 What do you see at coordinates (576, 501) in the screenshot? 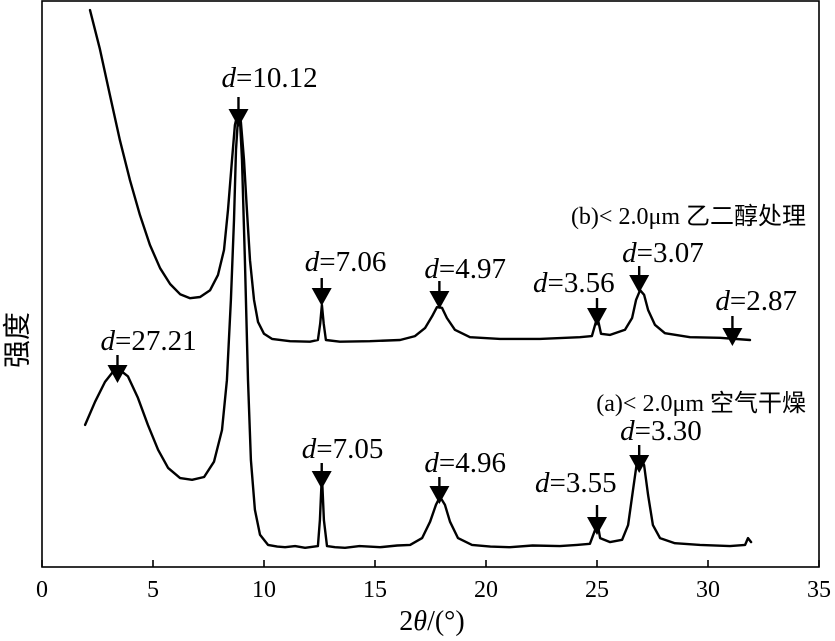
I see `peak-annotation: d=3.55` at bounding box center [576, 501].